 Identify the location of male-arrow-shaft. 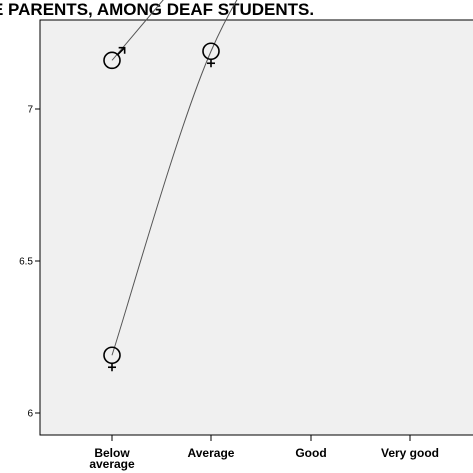
(121, 51).